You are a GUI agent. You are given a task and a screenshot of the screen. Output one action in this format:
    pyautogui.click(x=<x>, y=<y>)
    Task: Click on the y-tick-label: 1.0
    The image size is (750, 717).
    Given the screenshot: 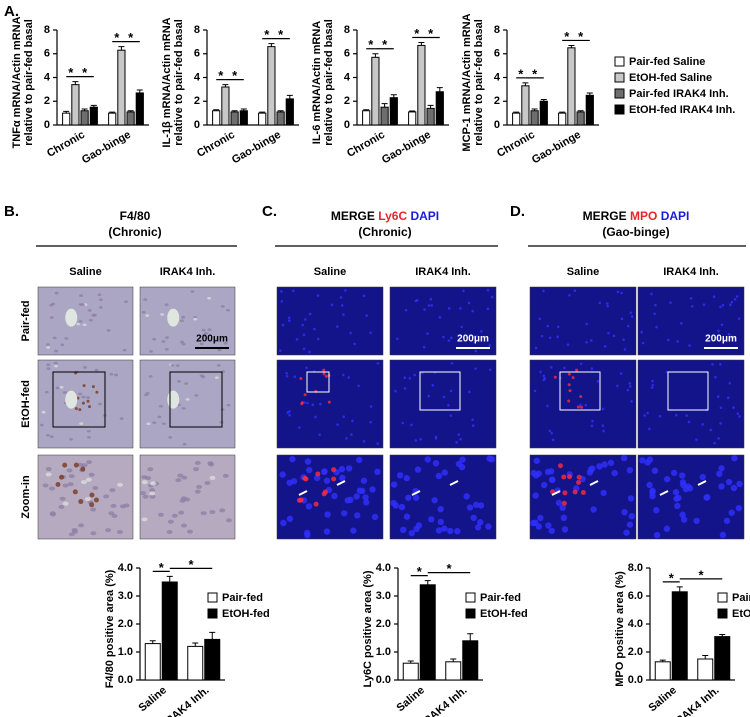 What is the action you would take?
    pyautogui.click(x=125, y=652)
    